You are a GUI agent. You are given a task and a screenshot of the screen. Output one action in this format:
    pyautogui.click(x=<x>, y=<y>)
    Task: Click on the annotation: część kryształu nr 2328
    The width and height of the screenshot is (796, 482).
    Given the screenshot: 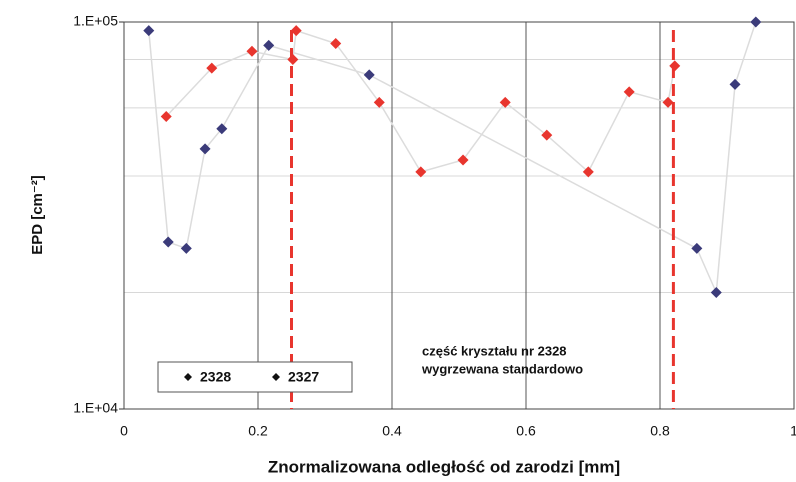 What is the action you would take?
    pyautogui.click(x=494, y=350)
    